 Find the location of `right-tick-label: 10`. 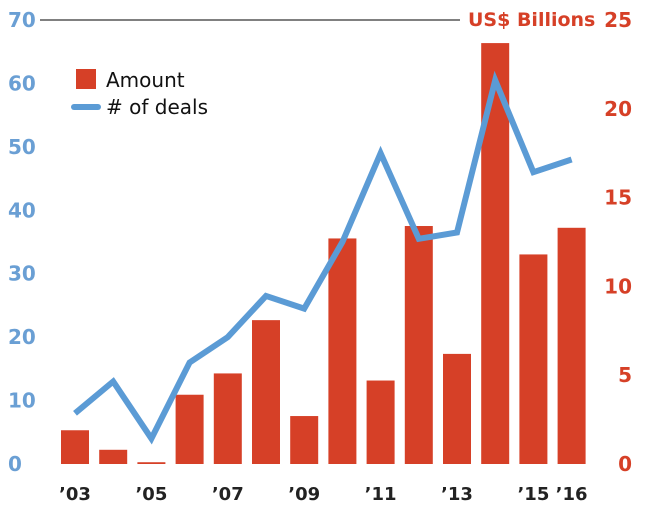

right-tick-label: 10 is located at coordinates (618, 286).